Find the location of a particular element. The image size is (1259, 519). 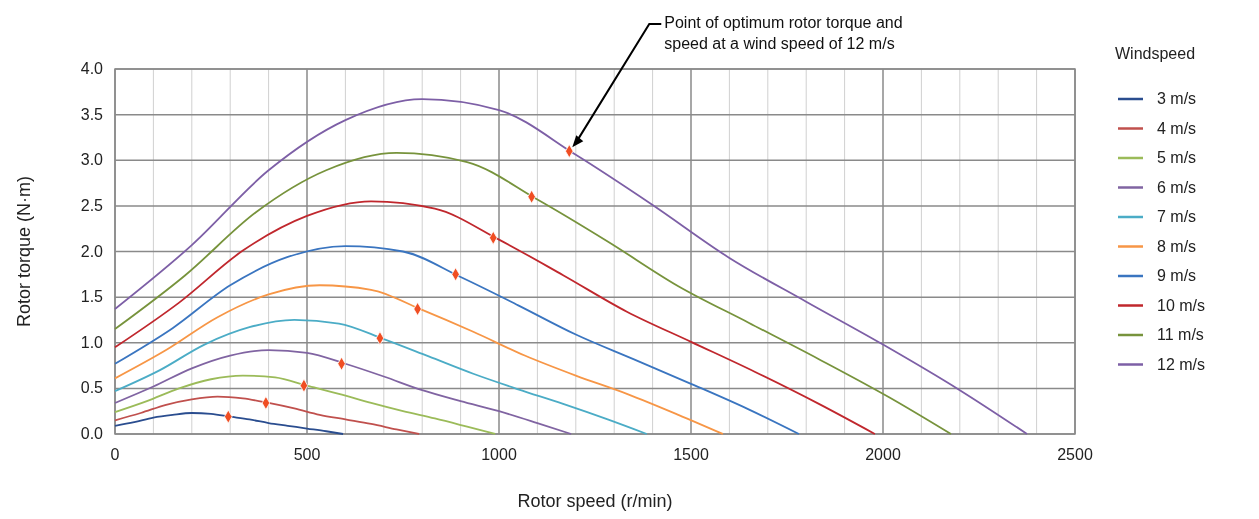

legend-label: 12 m/s is located at coordinates (1181, 364).